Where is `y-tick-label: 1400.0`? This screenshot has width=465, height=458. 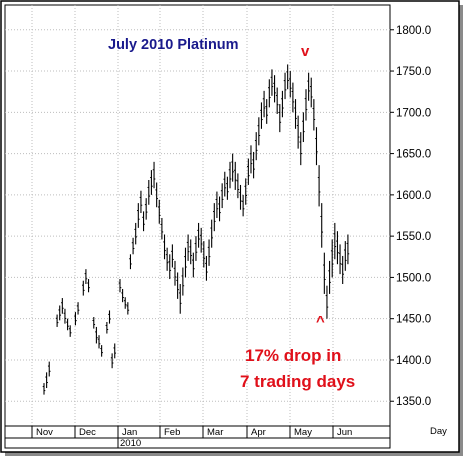 y-tick-label: 1400.0 is located at coordinates (413, 361).